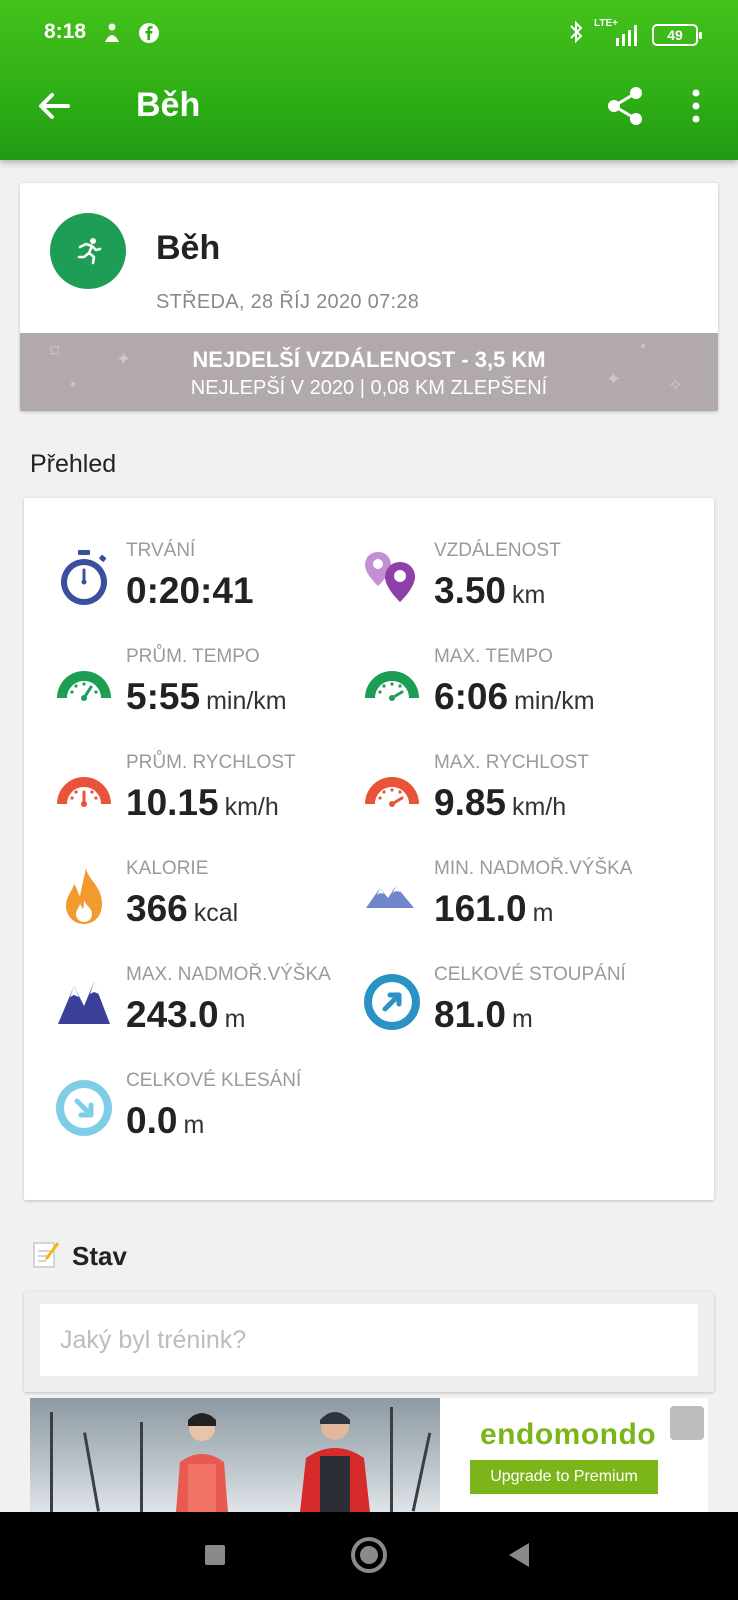  I want to click on back-nav-icon, so click(519, 1557).